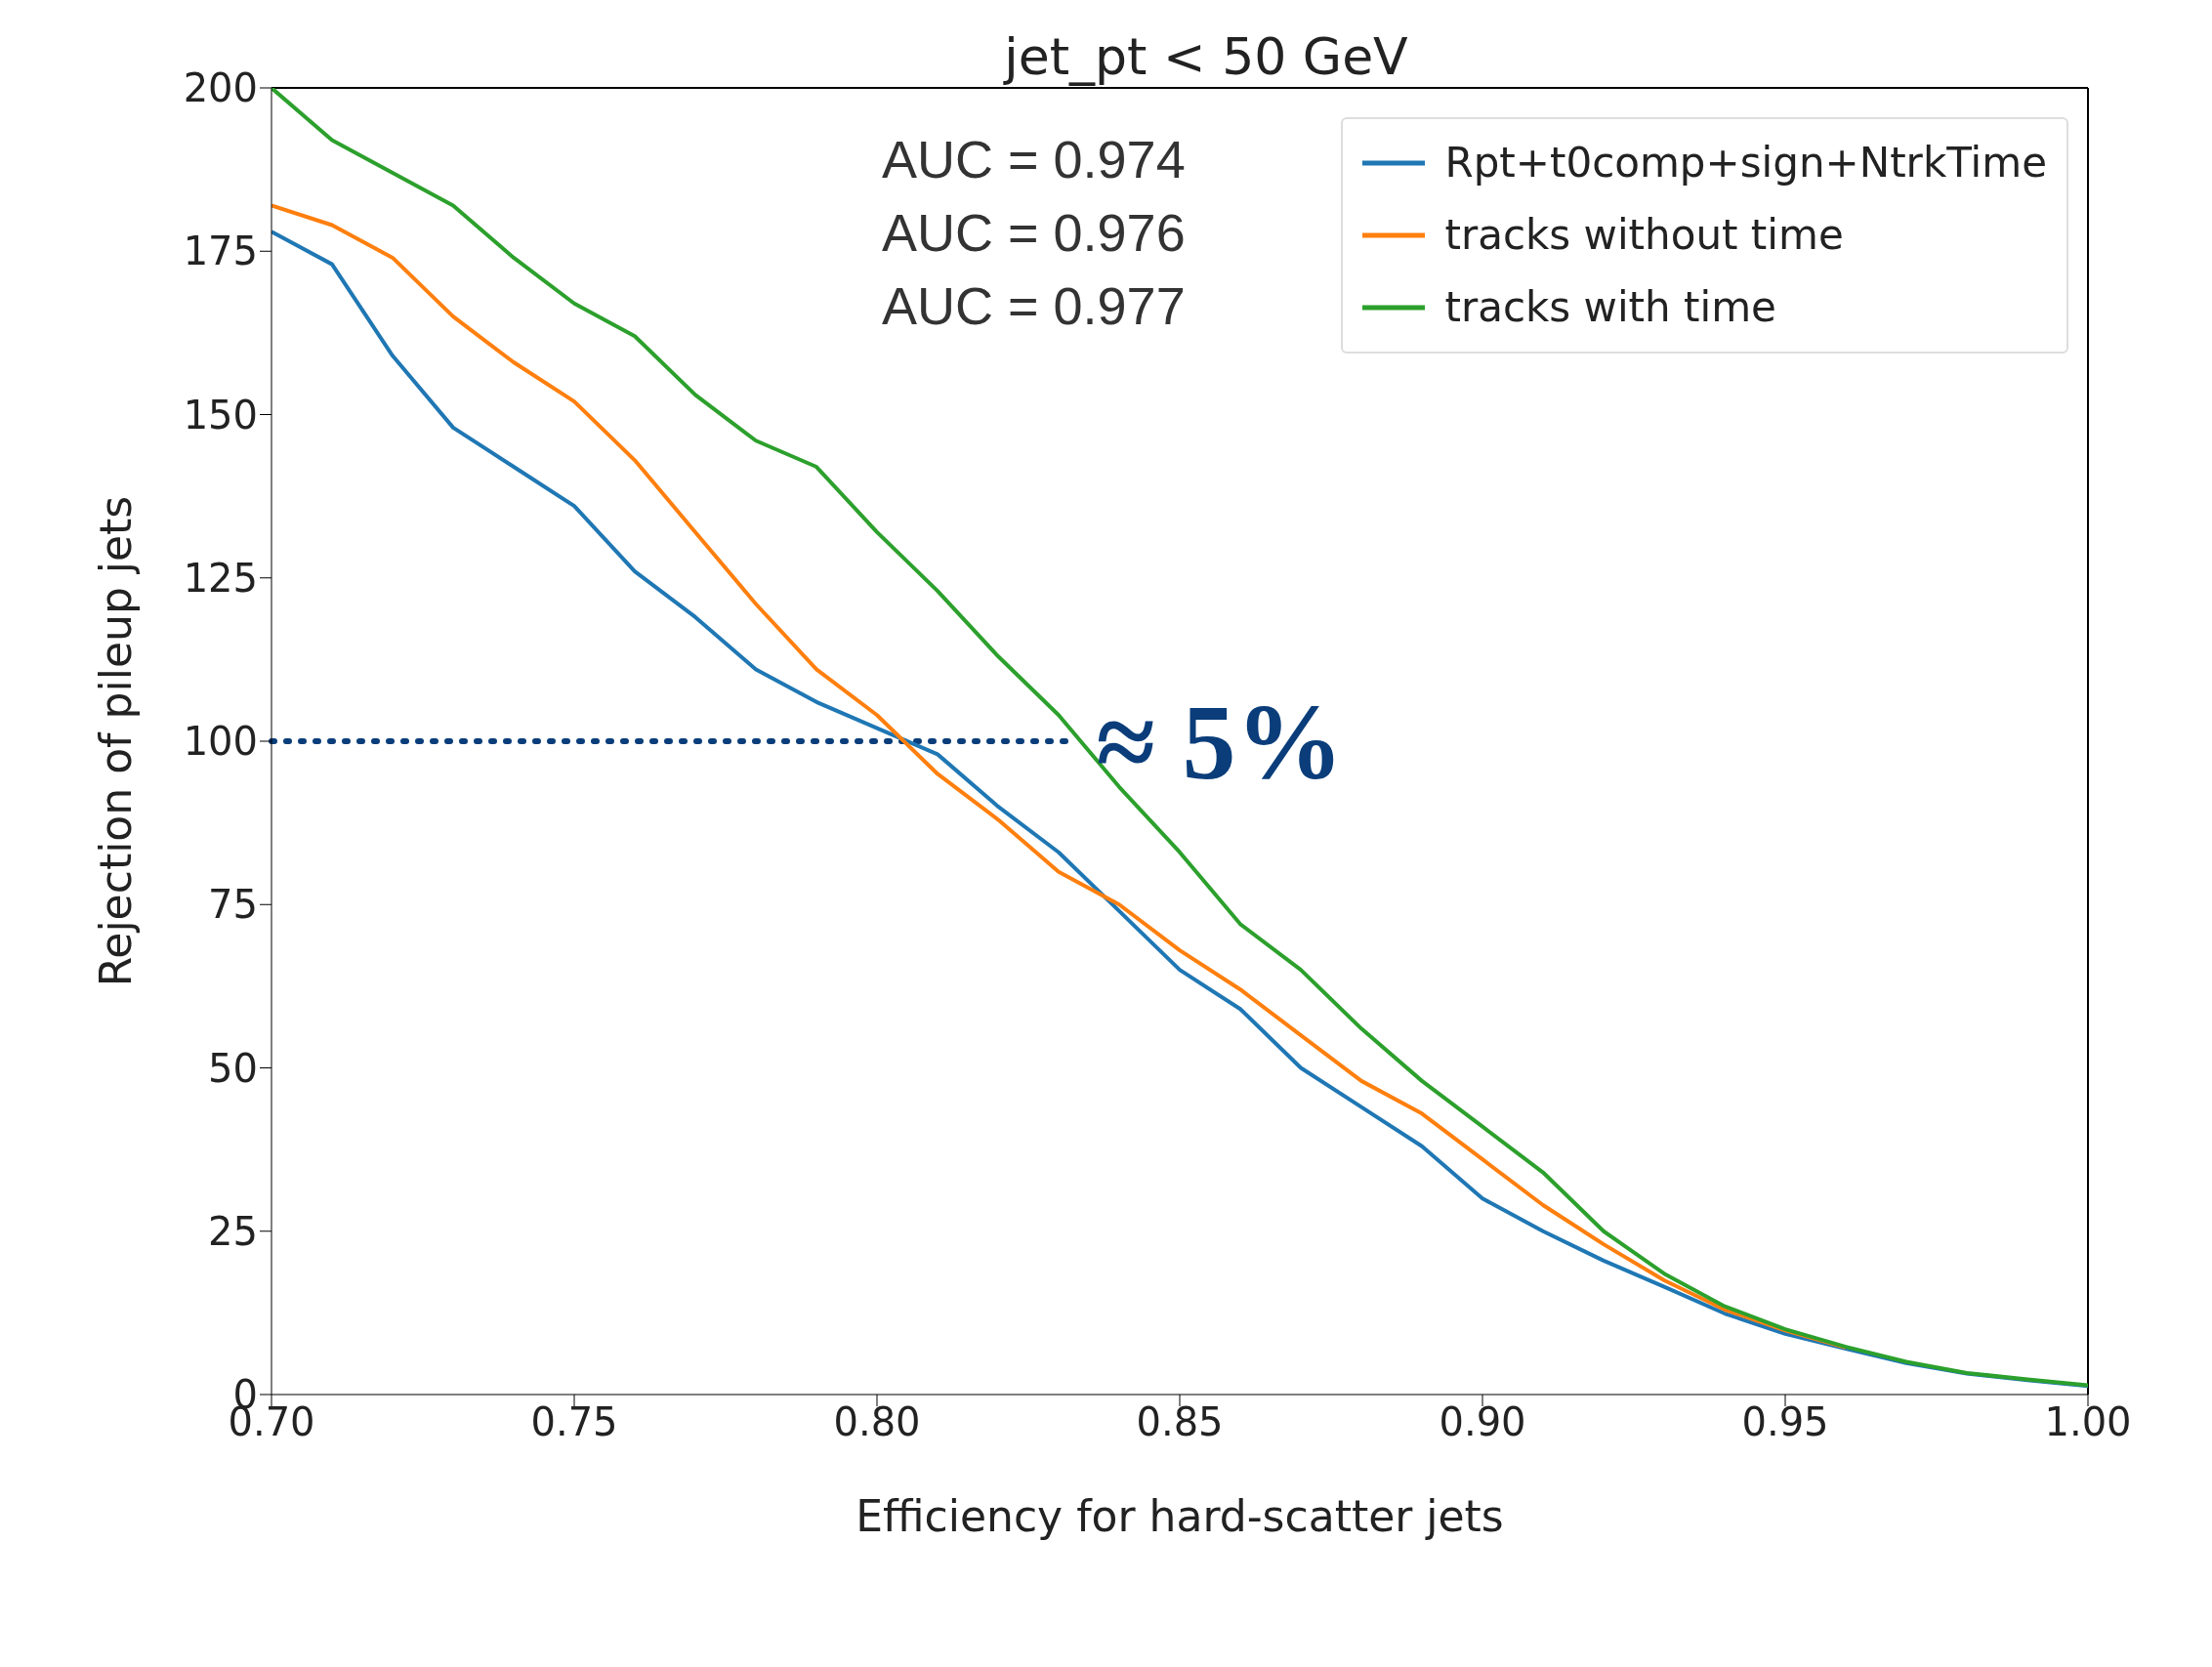 The image size is (2212, 1667). What do you see at coordinates (1180, 1516) in the screenshot?
I see `x-axis-title: Efficiency for hard-scatter jets` at bounding box center [1180, 1516].